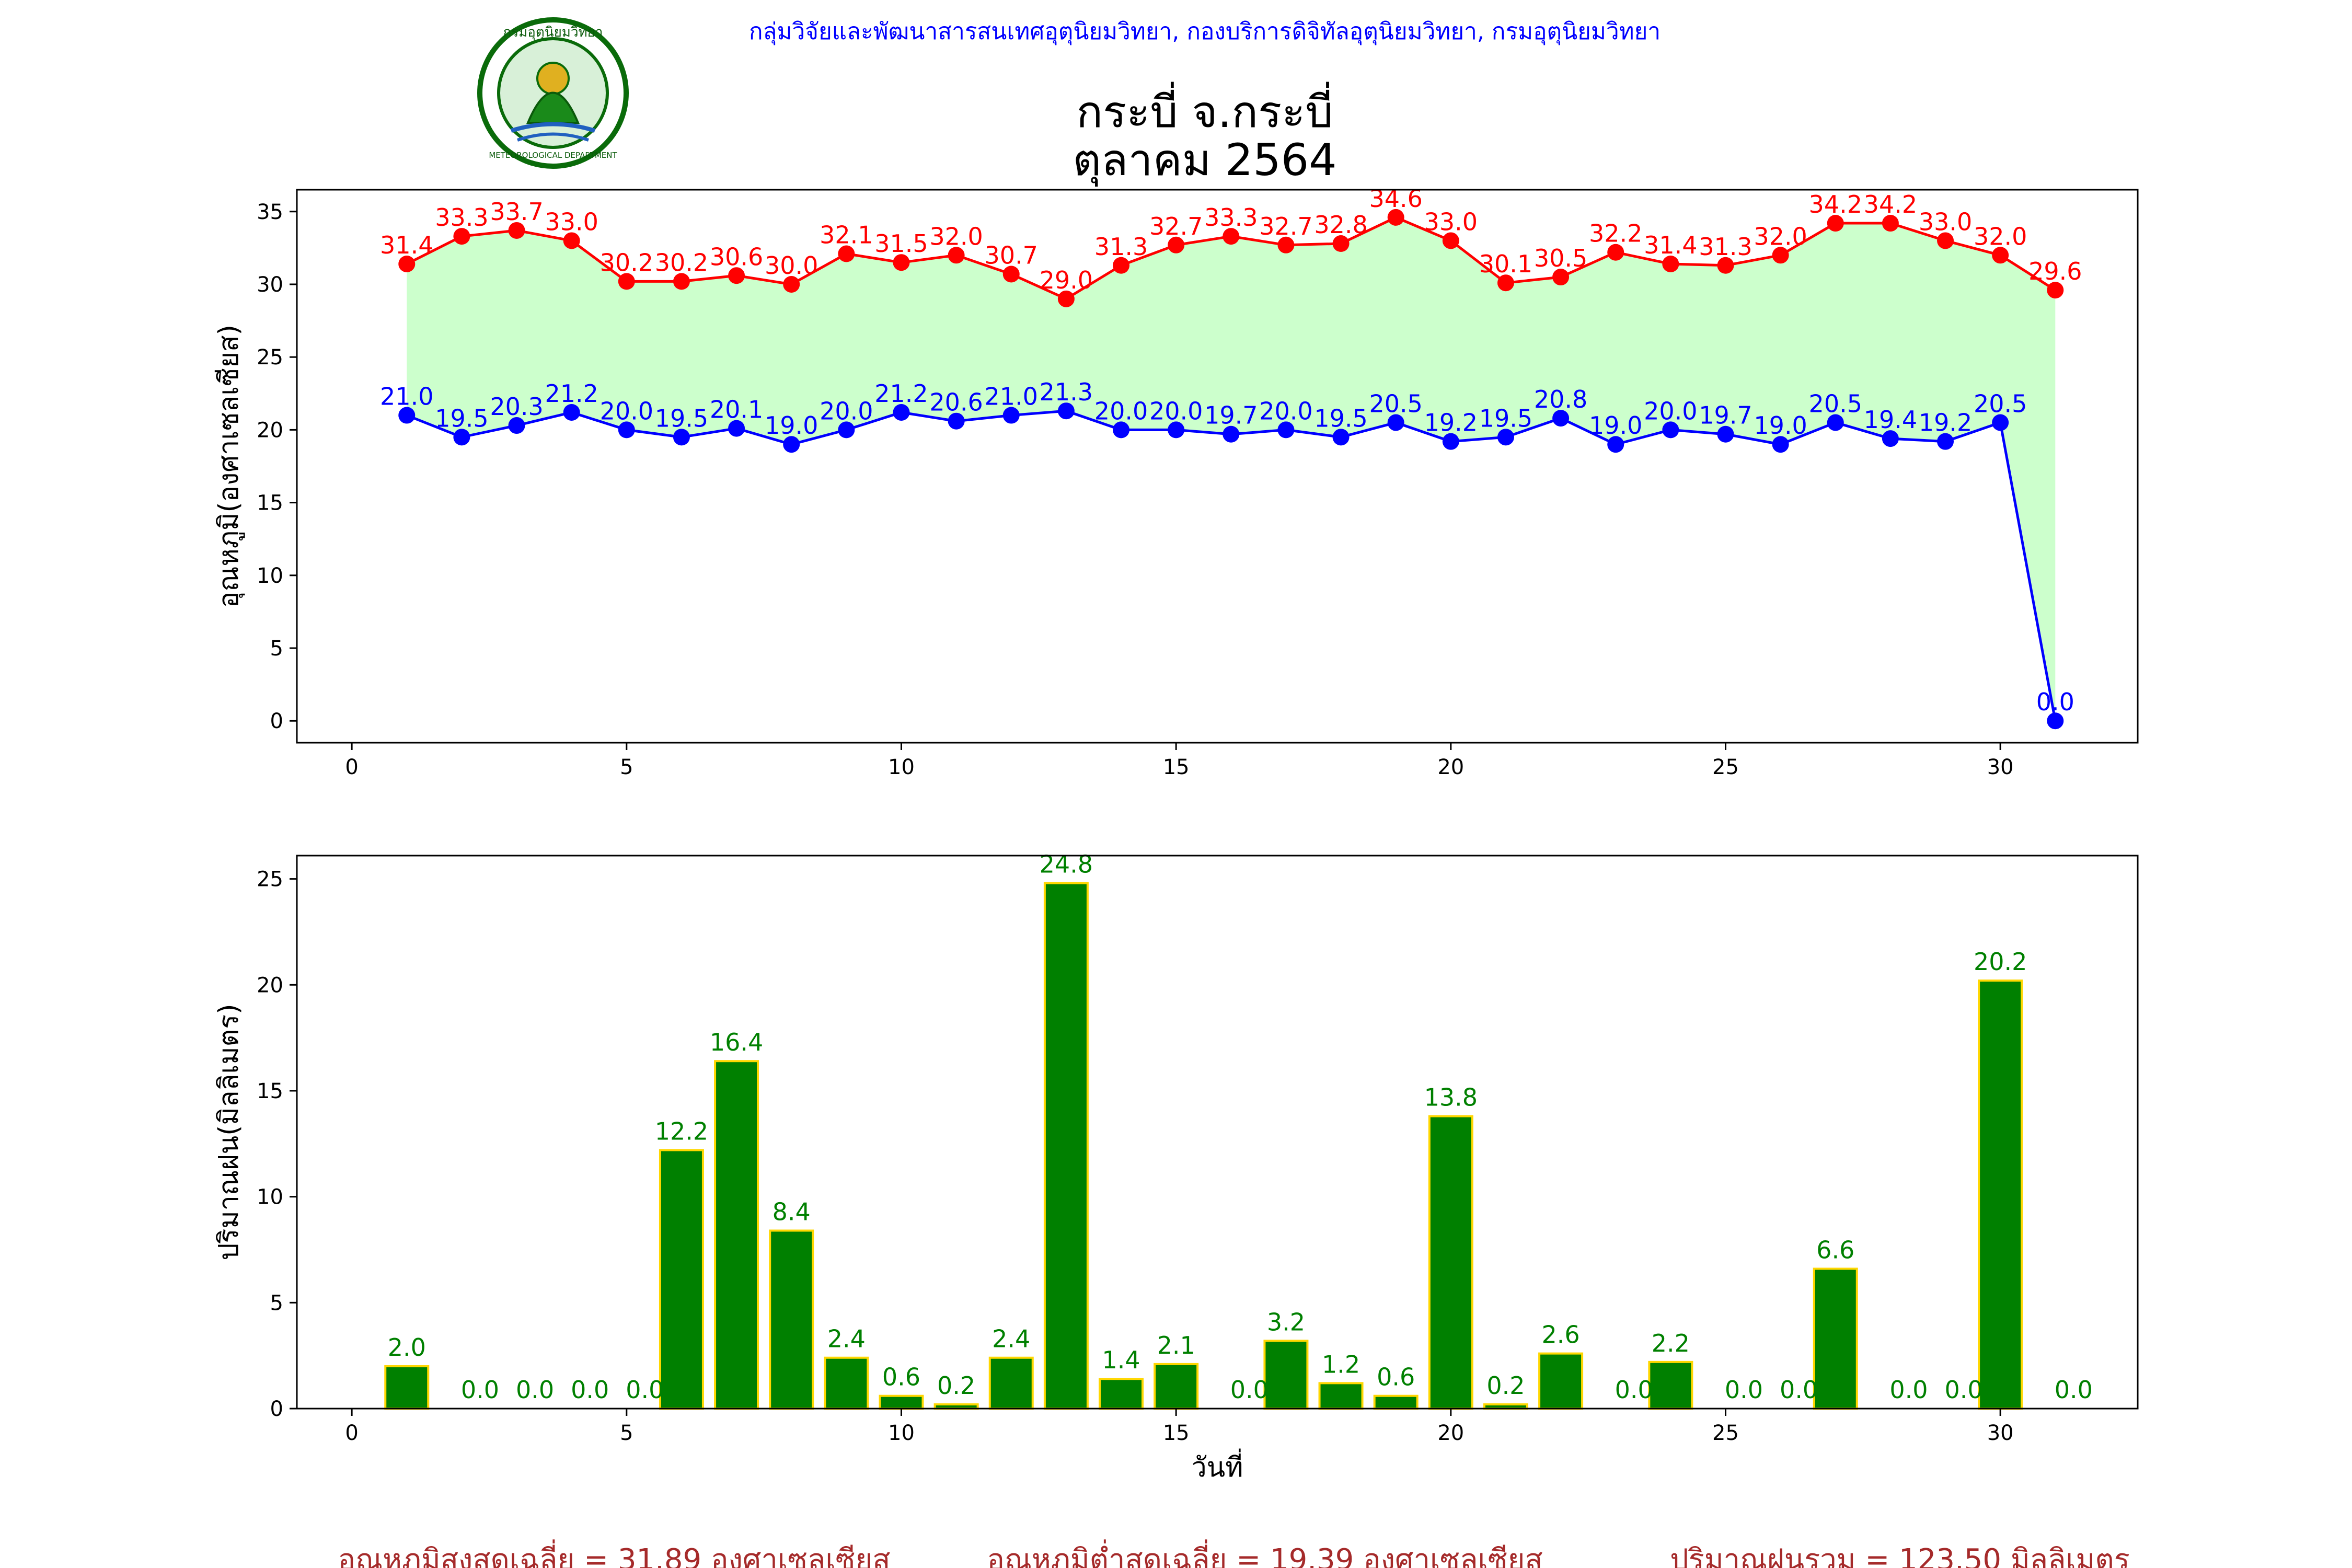 The height and width of the screenshot is (1568, 2352). I want to click on min-temp-label: 19.7, so click(1725, 415).